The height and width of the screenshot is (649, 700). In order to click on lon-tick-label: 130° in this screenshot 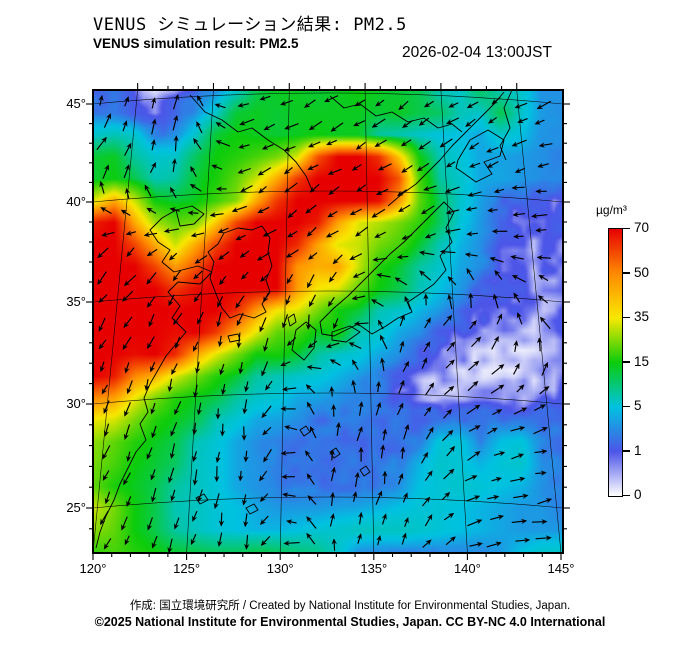, I will do `click(280, 568)`.